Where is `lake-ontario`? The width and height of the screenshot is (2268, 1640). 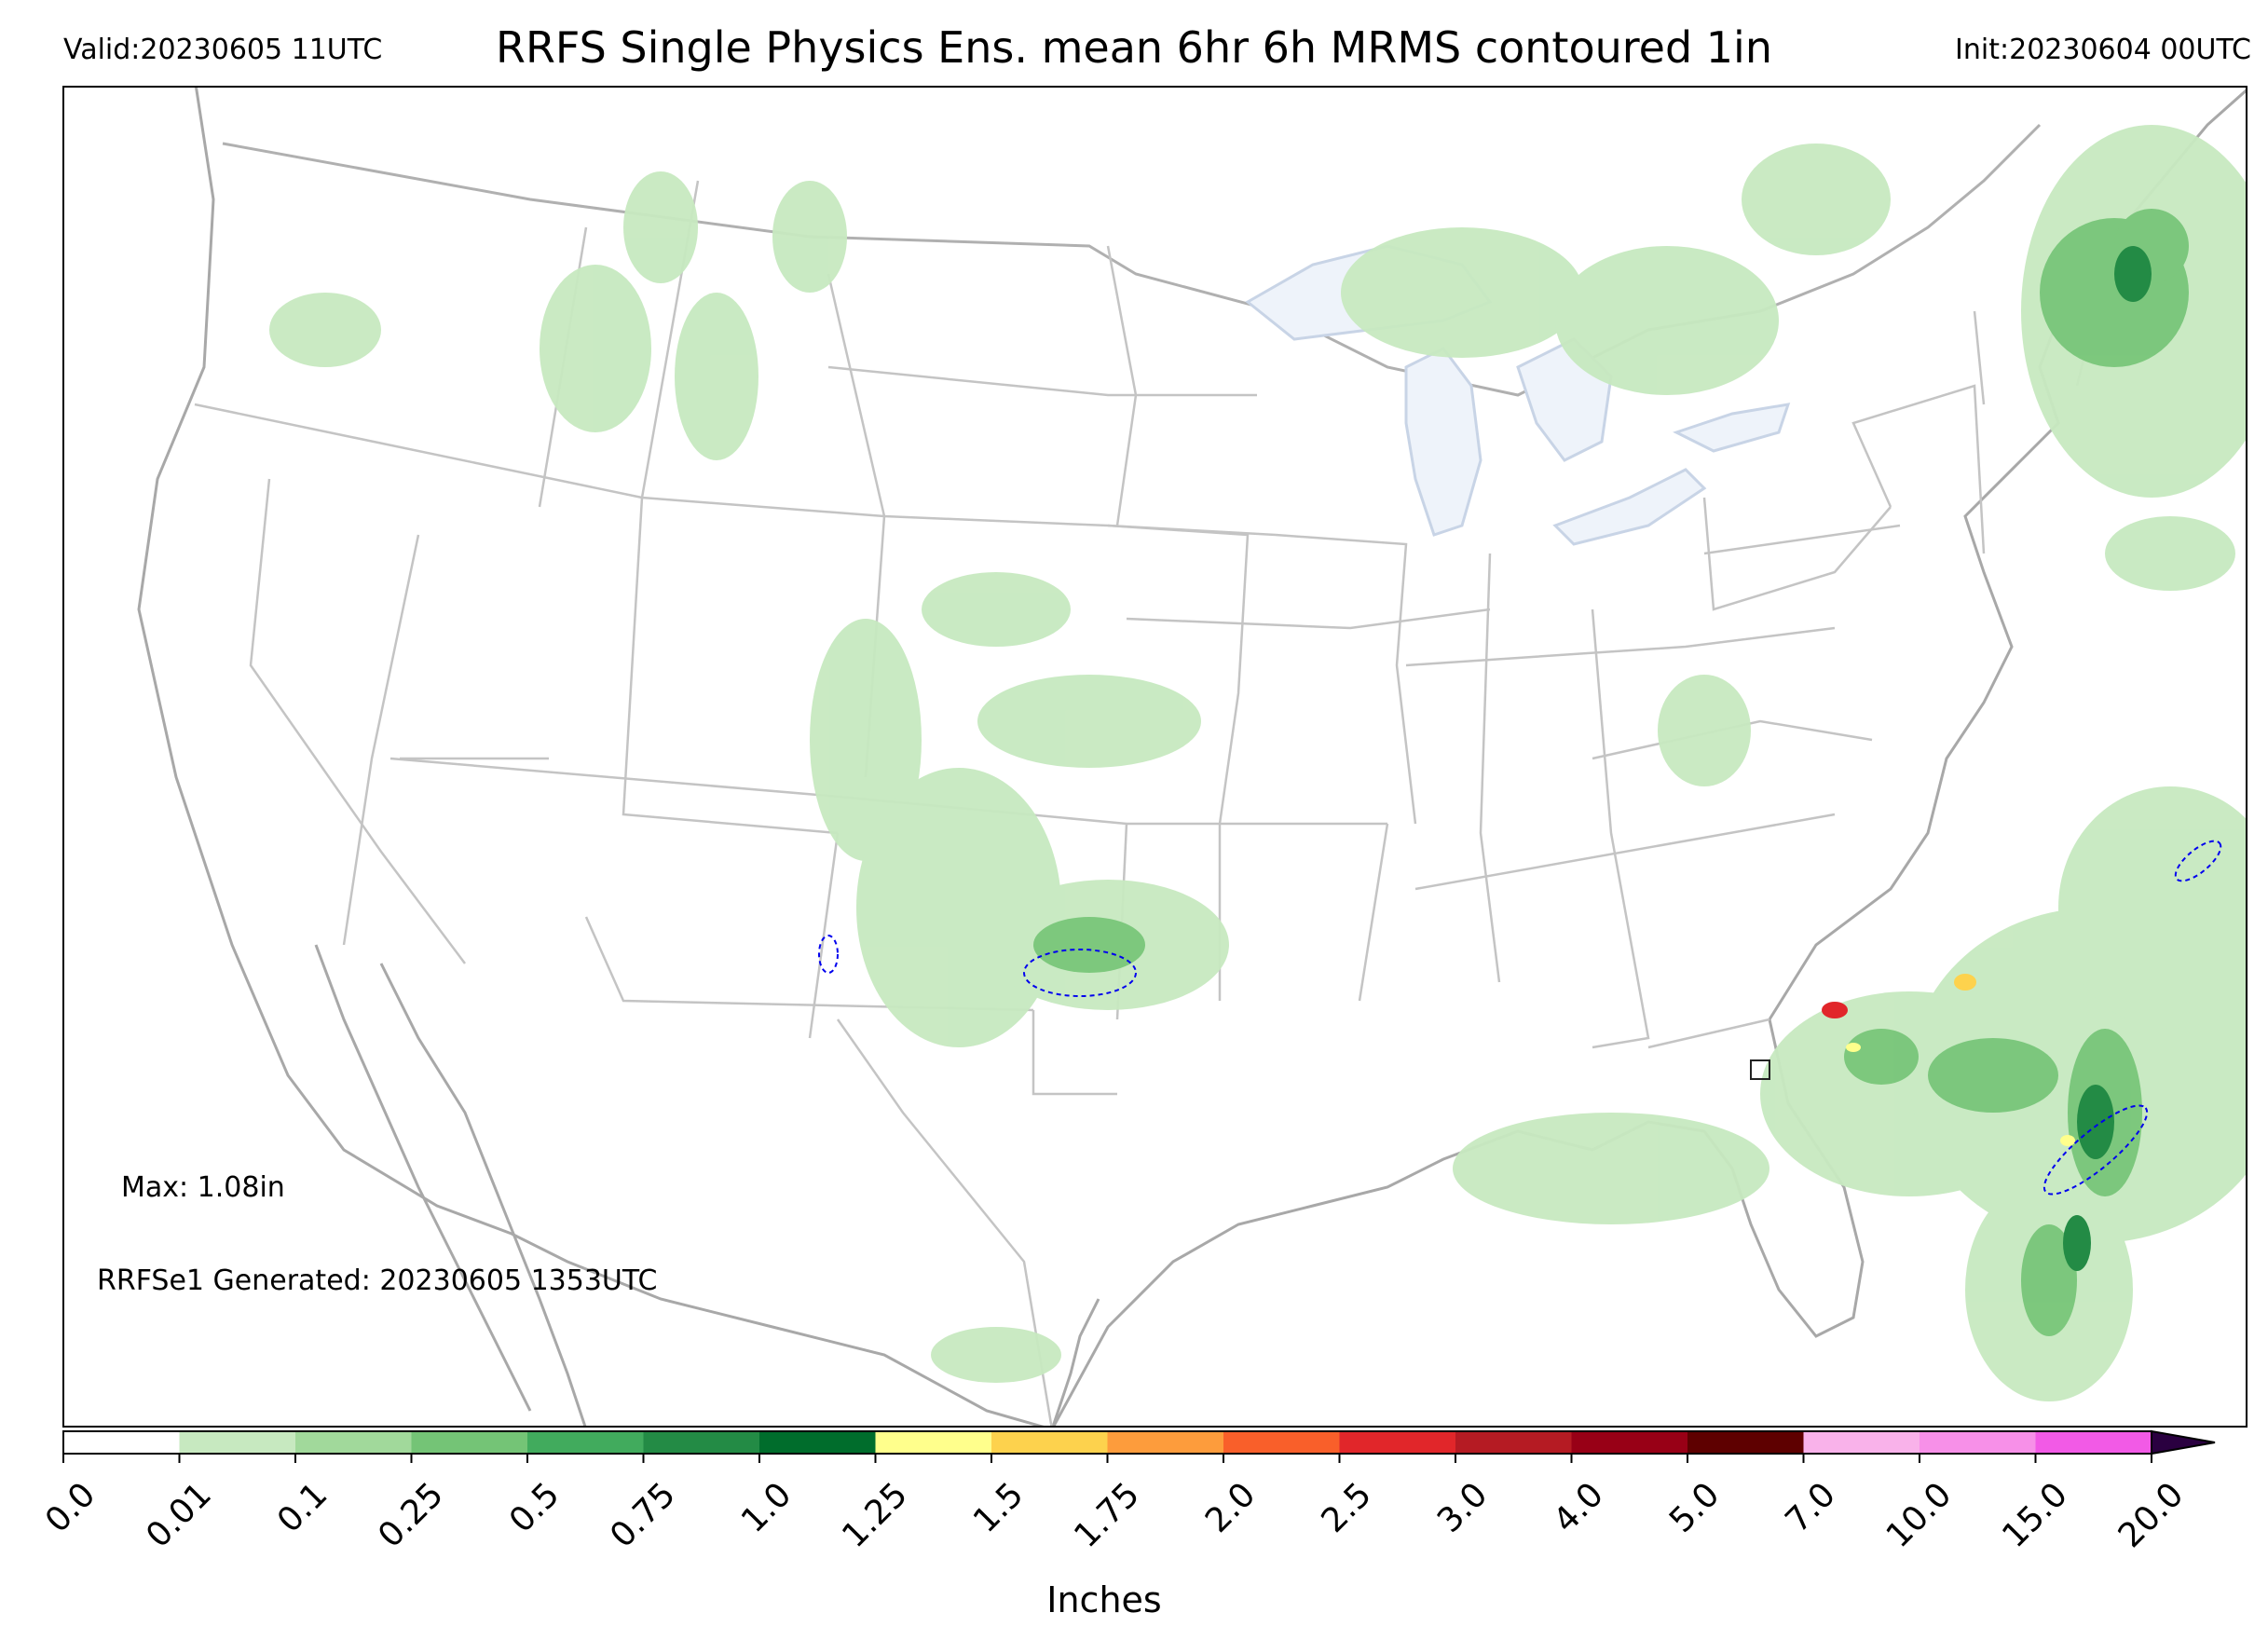 lake-ontario is located at coordinates (1732, 428).